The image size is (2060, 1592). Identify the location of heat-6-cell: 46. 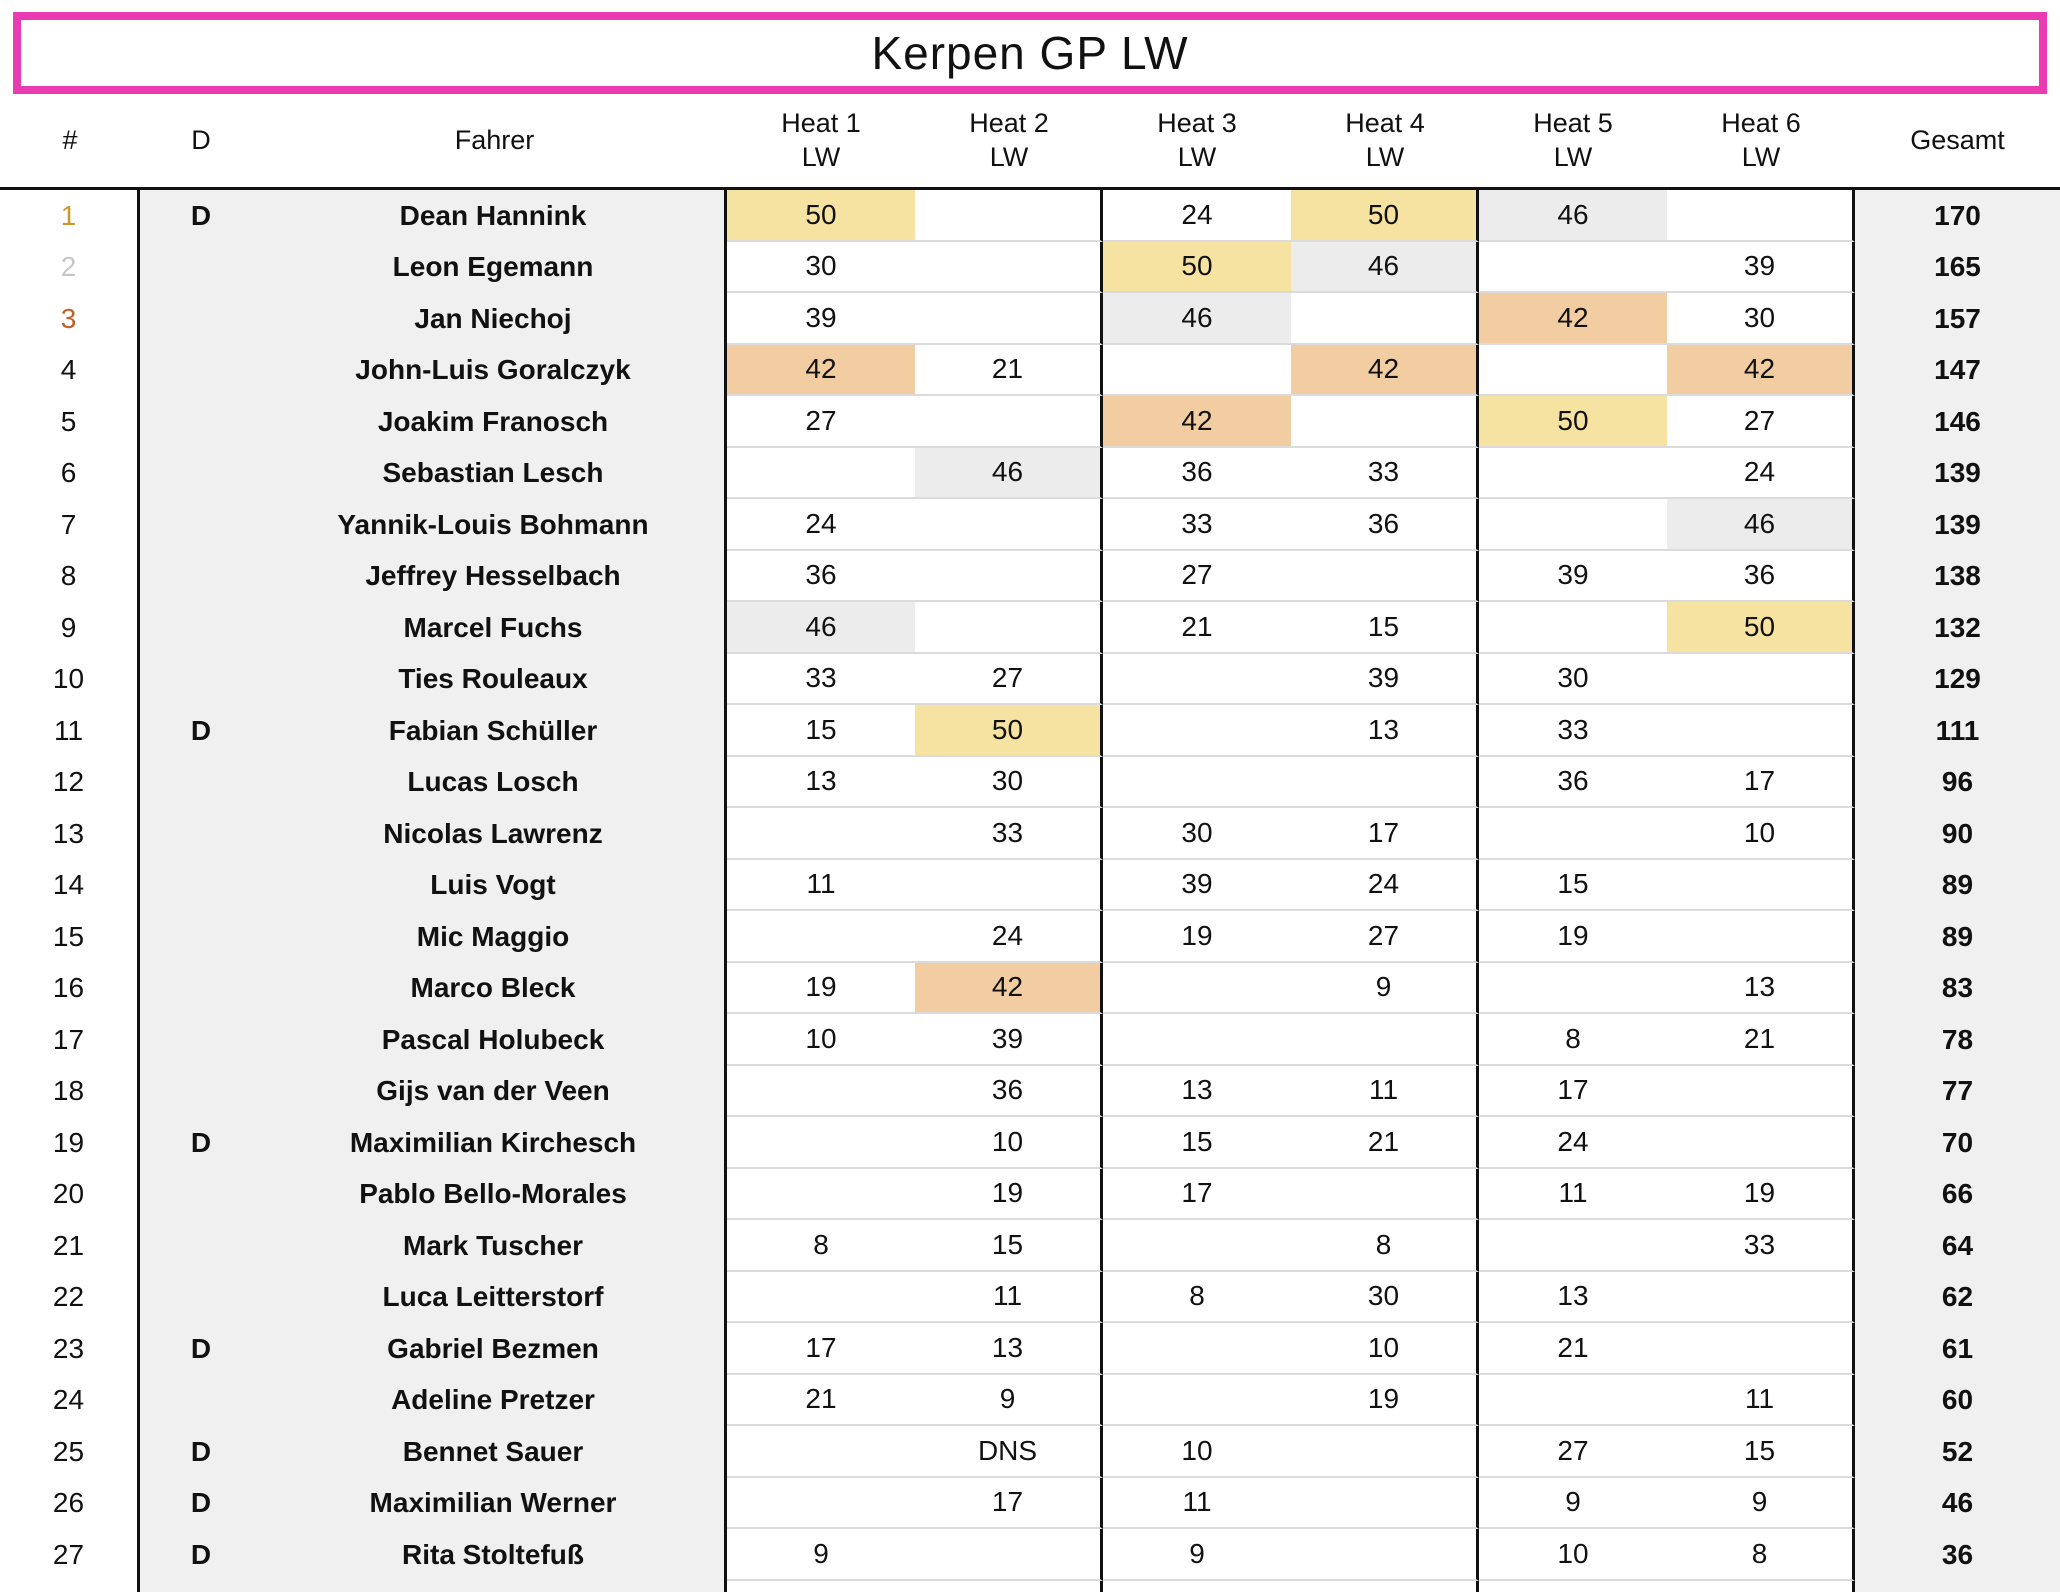
(1761, 525).